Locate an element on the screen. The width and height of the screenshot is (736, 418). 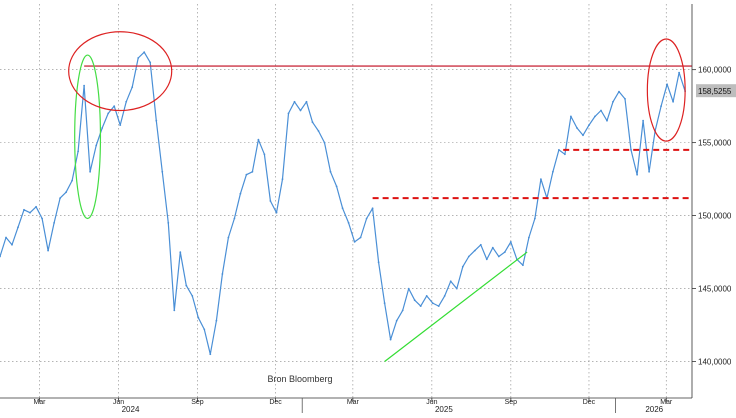
red-highlight-ellipse is located at coordinates (120, 71).